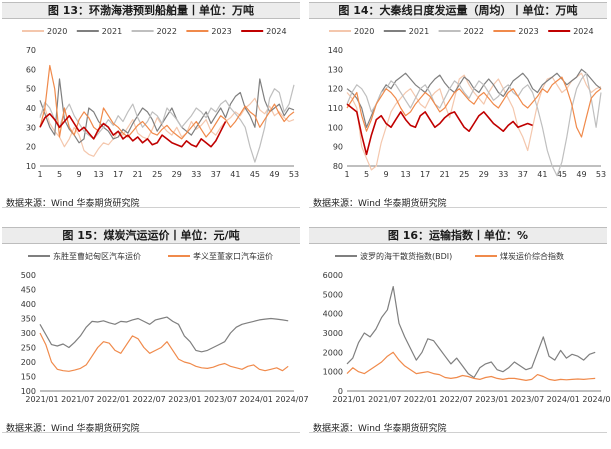 Image resolution: width=611 pixels, height=449 pixels. I want to click on y-tick-label: 100, so click(335, 127).